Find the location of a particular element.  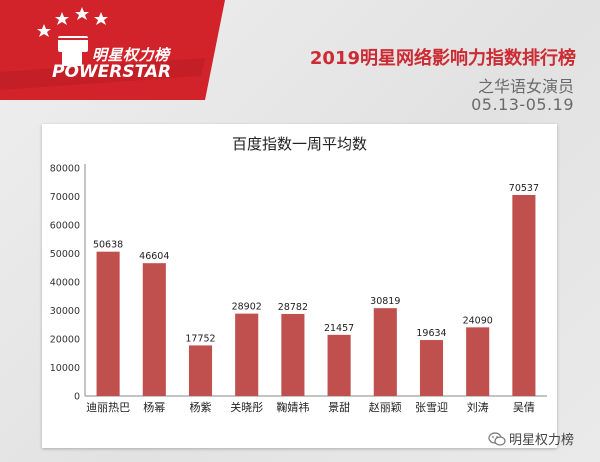

y-tick-label: 20000 is located at coordinates (65, 340).